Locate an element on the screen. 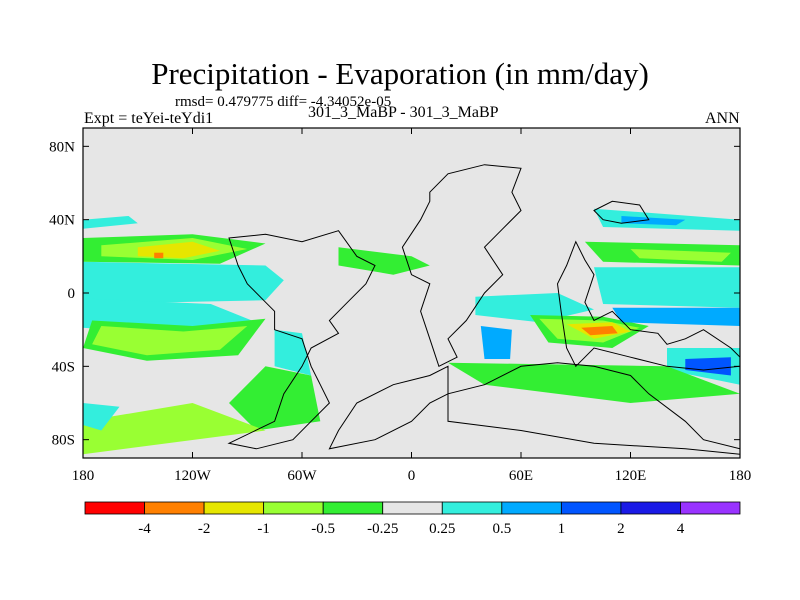 This screenshot has height=600, width=800. colorbar: -4 -2 -1 -0.5 -0.25 0.25 0.5 1 2 4 is located at coordinates (412, 519).